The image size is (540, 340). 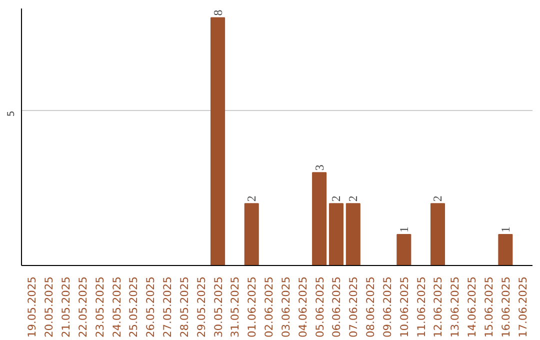 I want to click on x-tick-label: 07.06.2025, so click(x=353, y=307).